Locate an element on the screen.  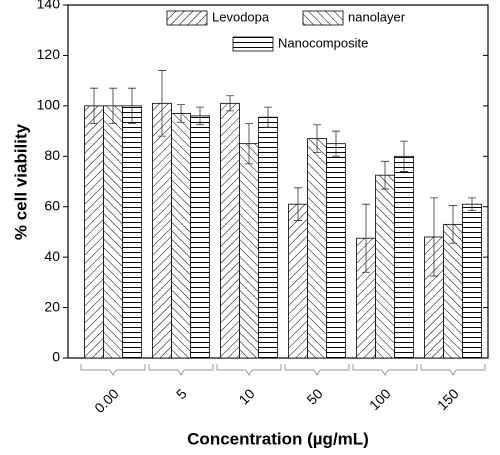
y-tick-label: 0 is located at coordinates (56, 357).